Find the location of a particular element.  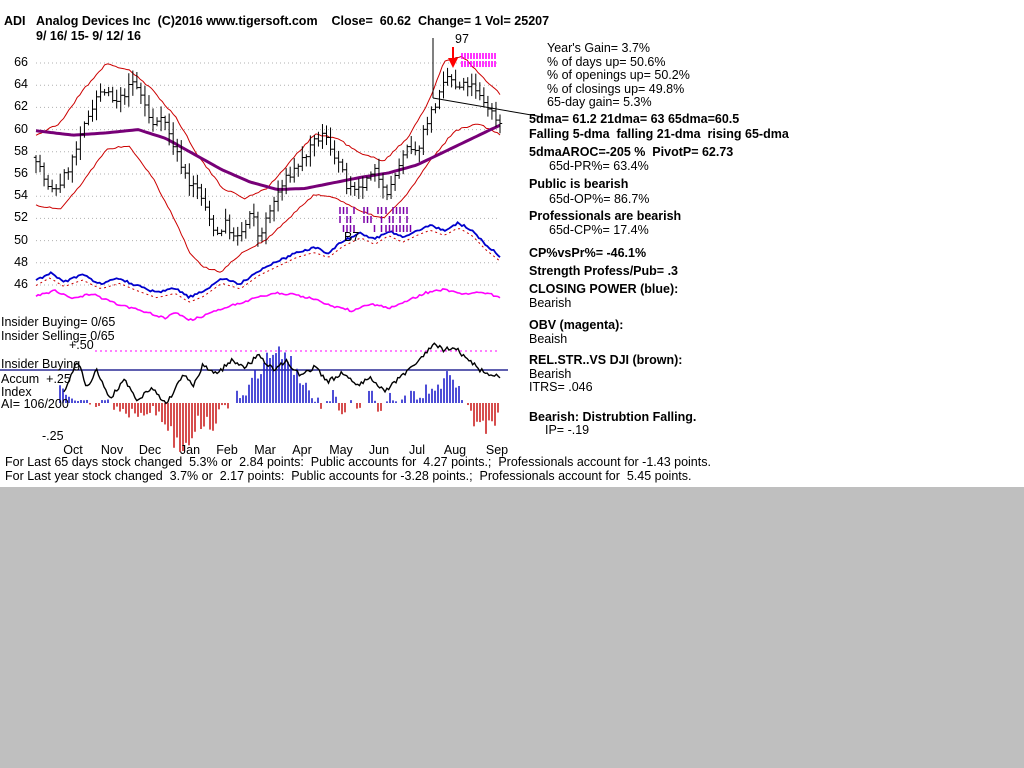

y-axis-label: 48 is located at coordinates (21, 261).